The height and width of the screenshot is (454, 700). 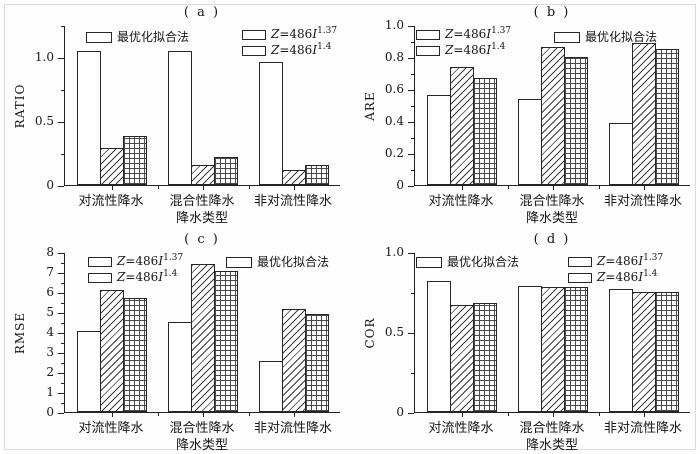 I want to click on legend-optimized: 最优化拟合法, so click(x=605, y=37).